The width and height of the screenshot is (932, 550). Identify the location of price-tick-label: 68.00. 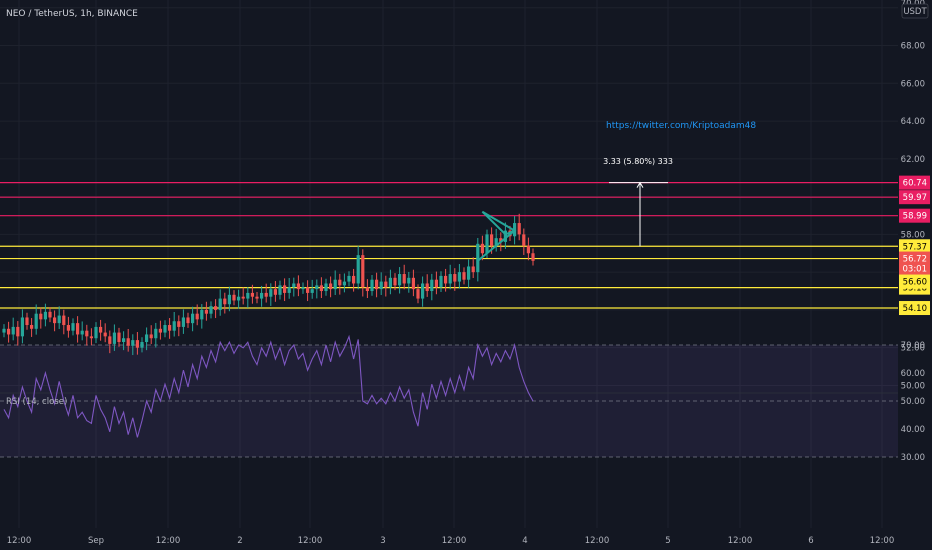
(913, 47).